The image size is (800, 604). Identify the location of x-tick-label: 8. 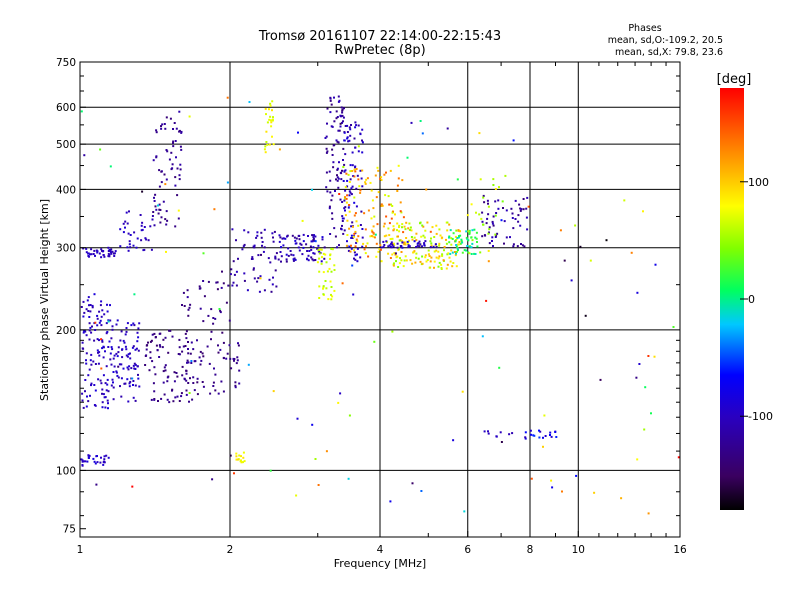
(530, 550).